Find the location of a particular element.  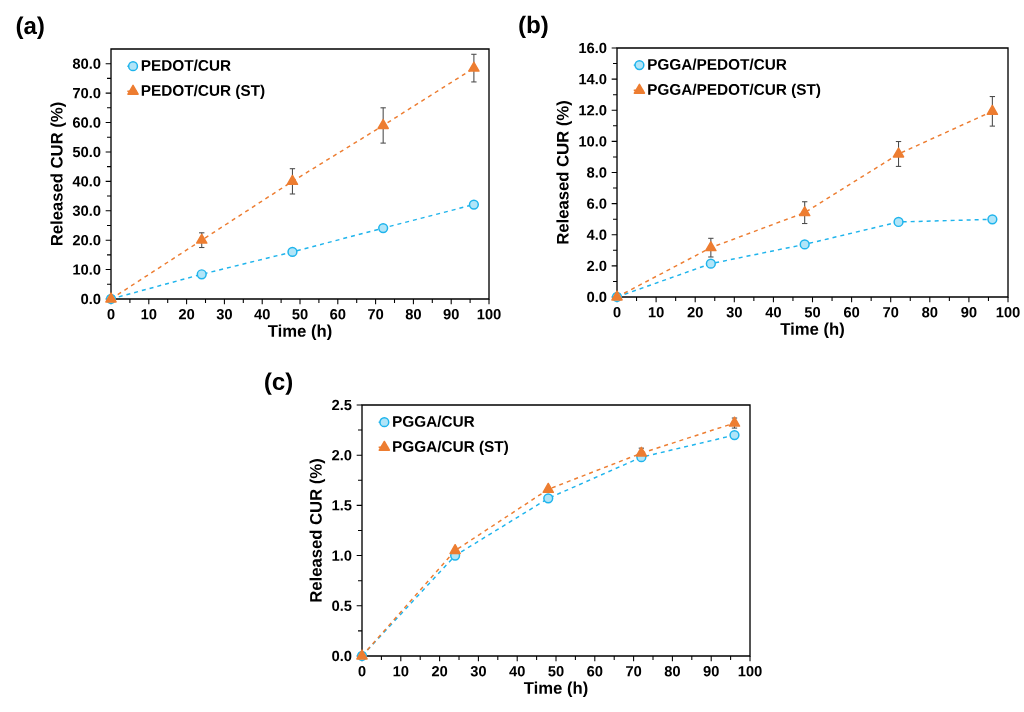

legend-label: PGGA/PEDOT/CUR is located at coordinates (717, 64).